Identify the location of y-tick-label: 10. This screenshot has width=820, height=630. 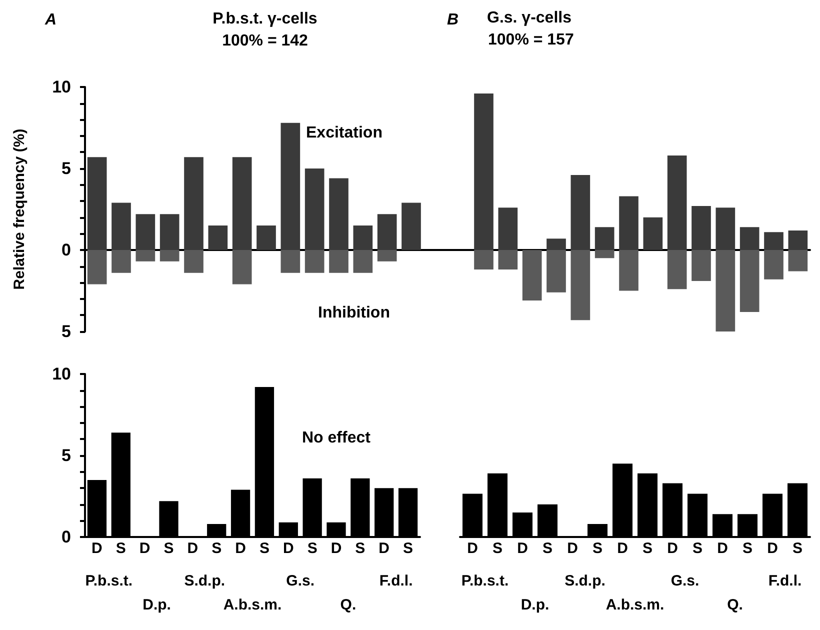
(61, 87).